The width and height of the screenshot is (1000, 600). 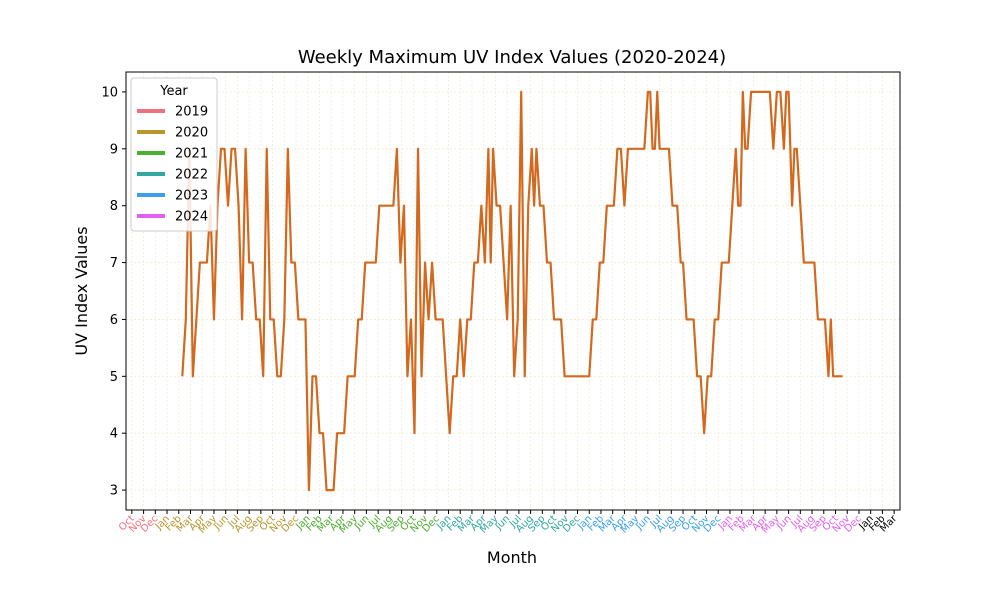 What do you see at coordinates (191, 196) in the screenshot?
I see `legend-label: 2023` at bounding box center [191, 196].